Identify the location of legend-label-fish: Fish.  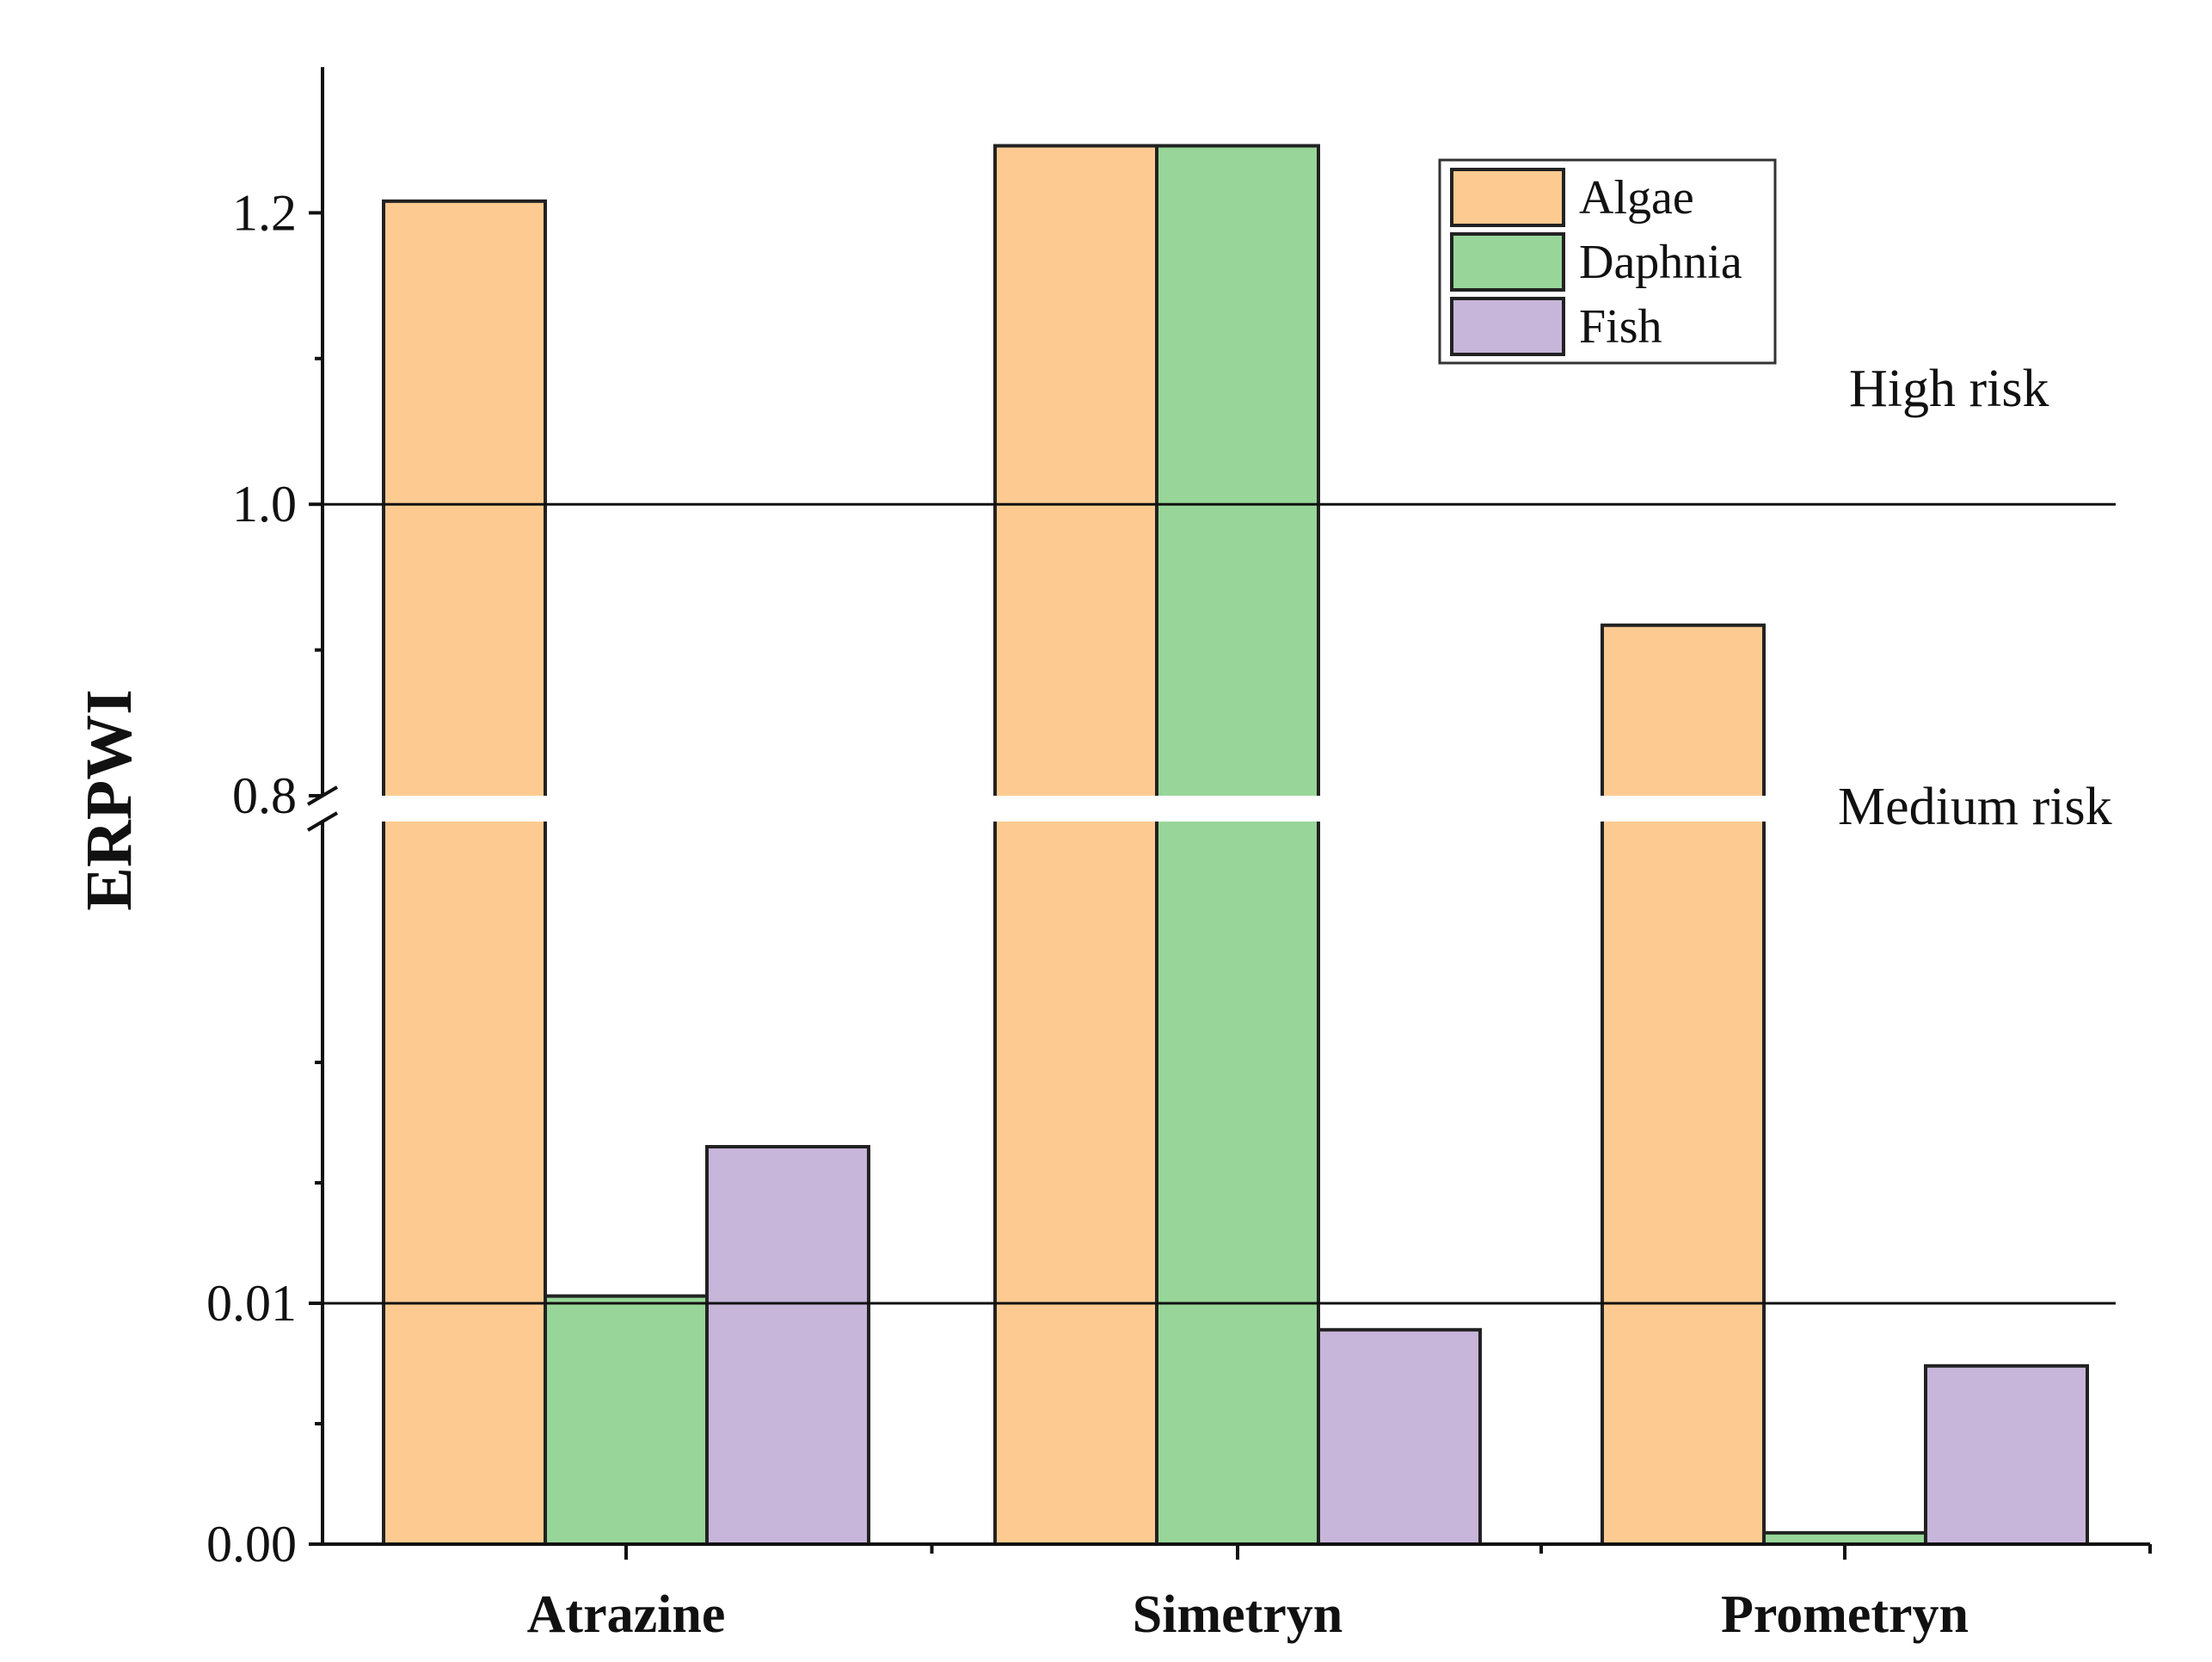
(1620, 327).